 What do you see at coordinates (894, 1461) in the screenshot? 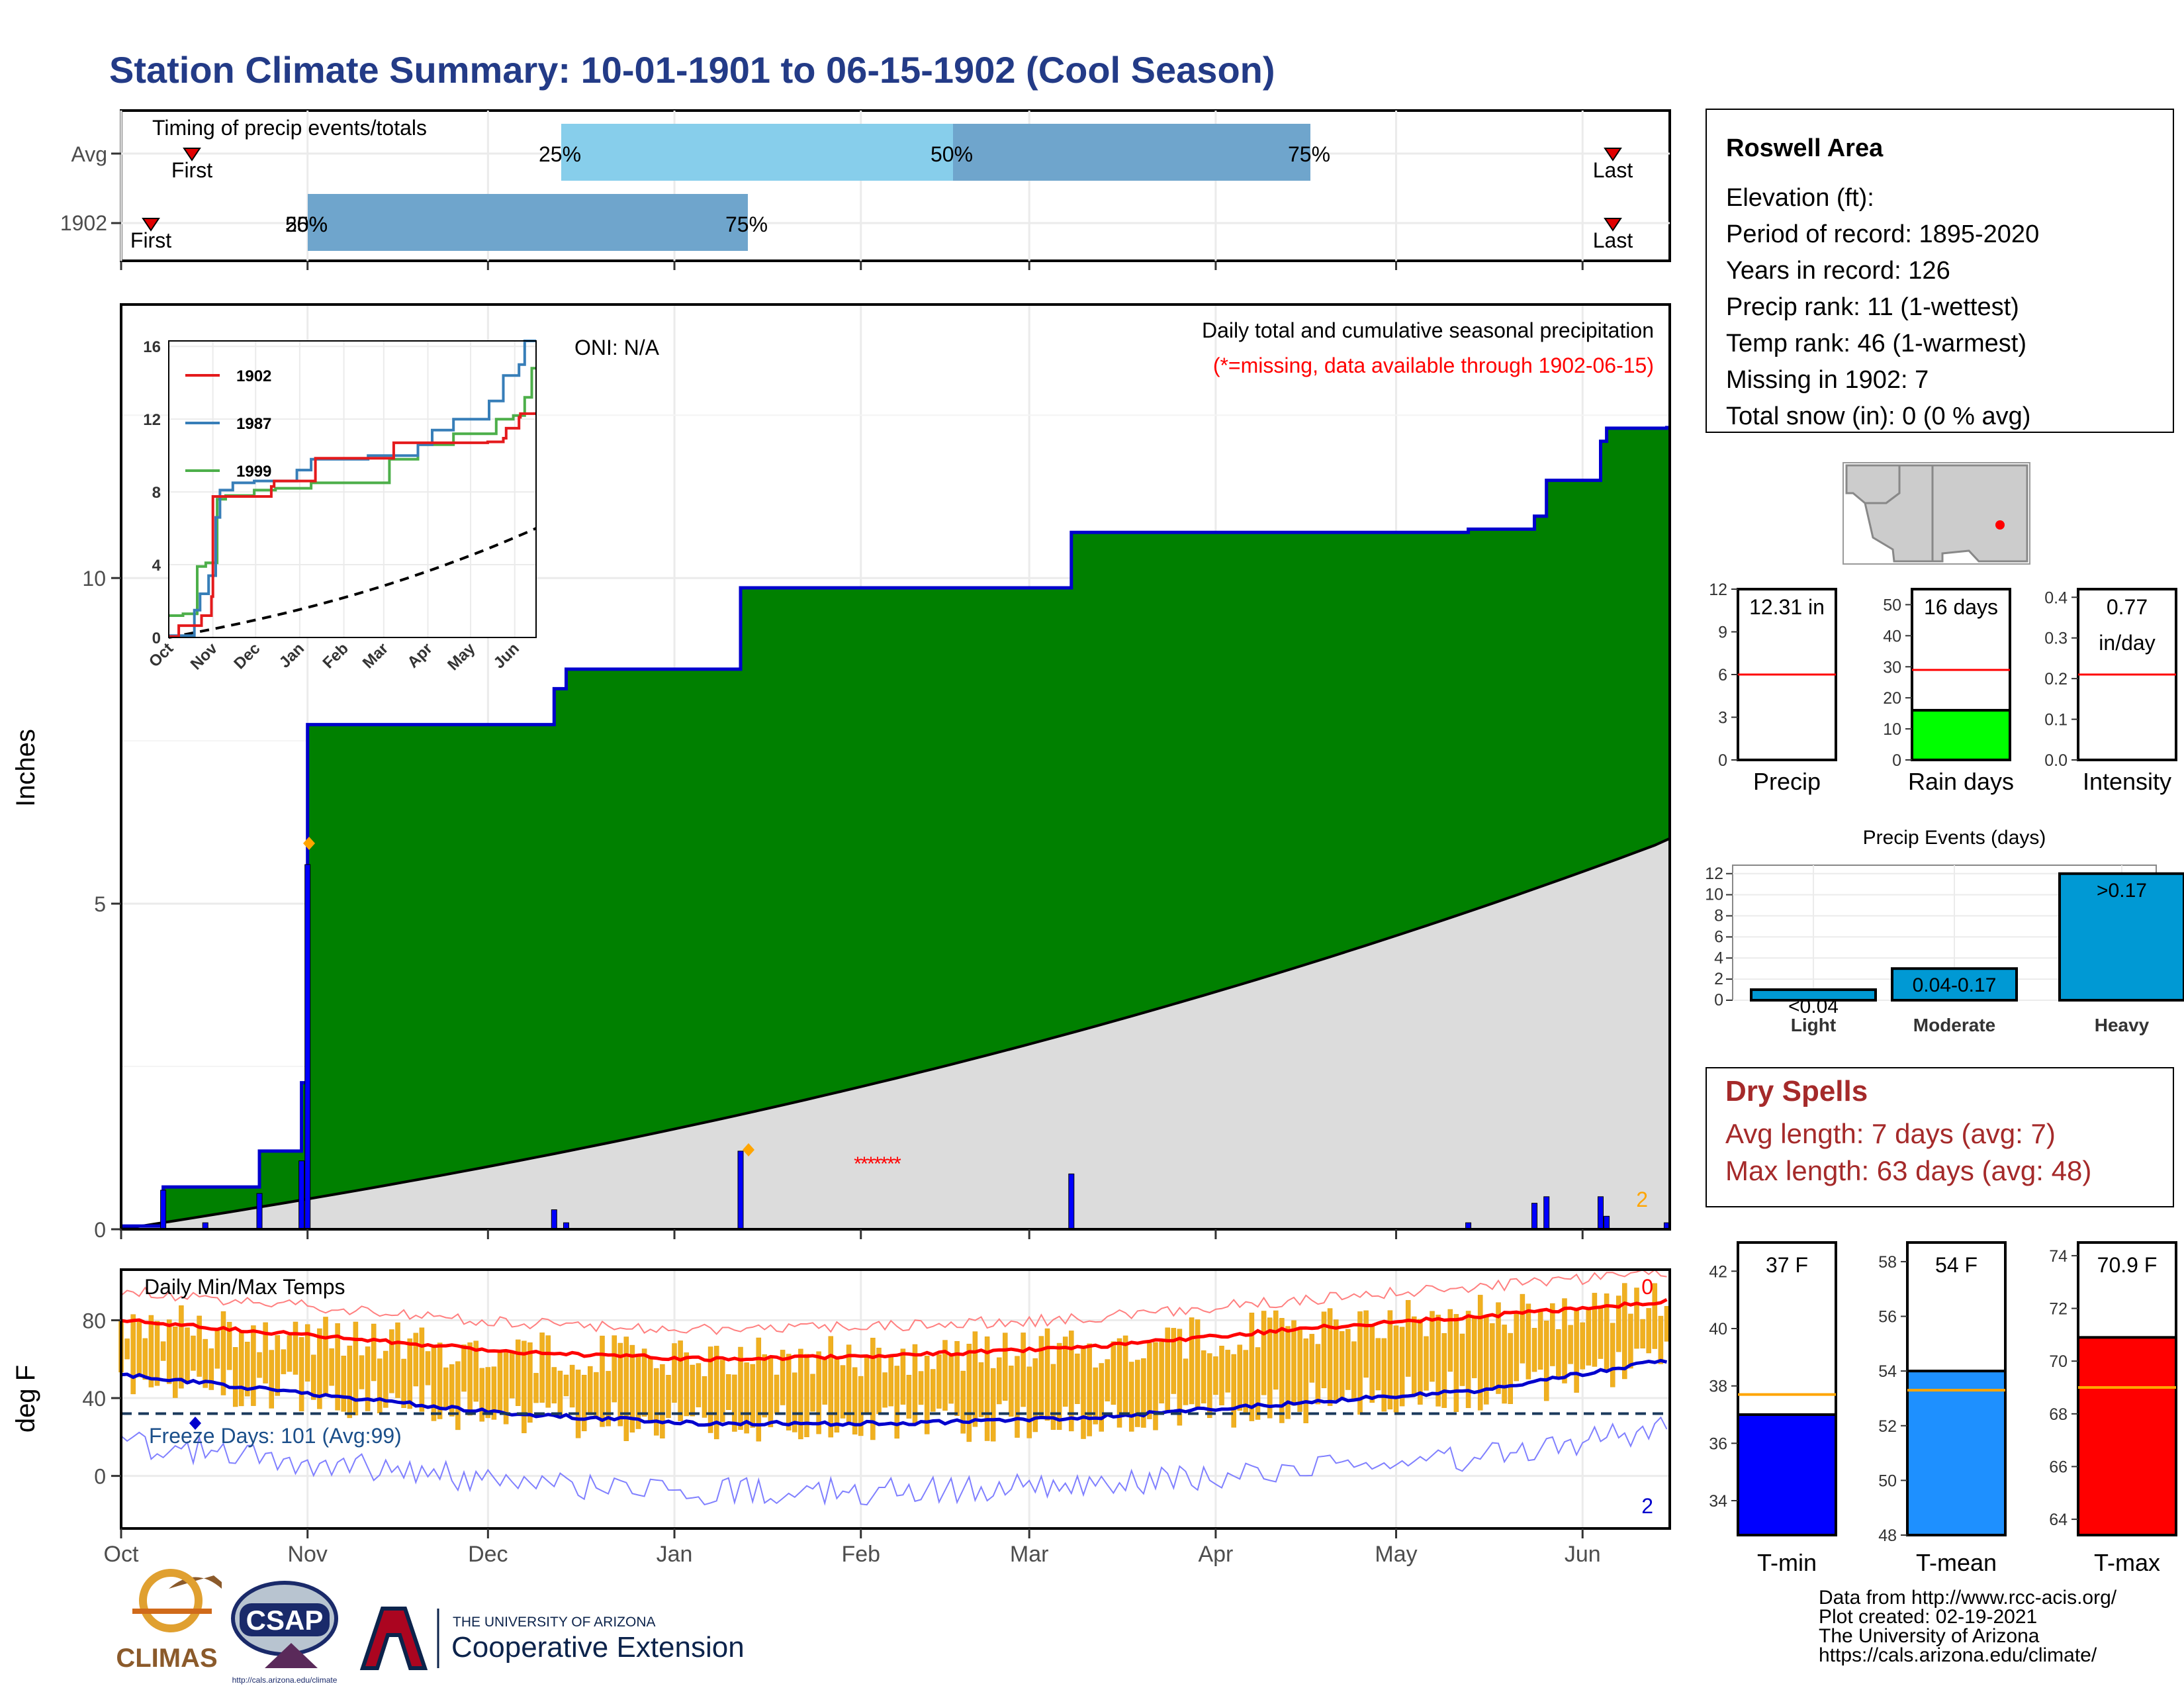
I see `record-min-line` at bounding box center [894, 1461].